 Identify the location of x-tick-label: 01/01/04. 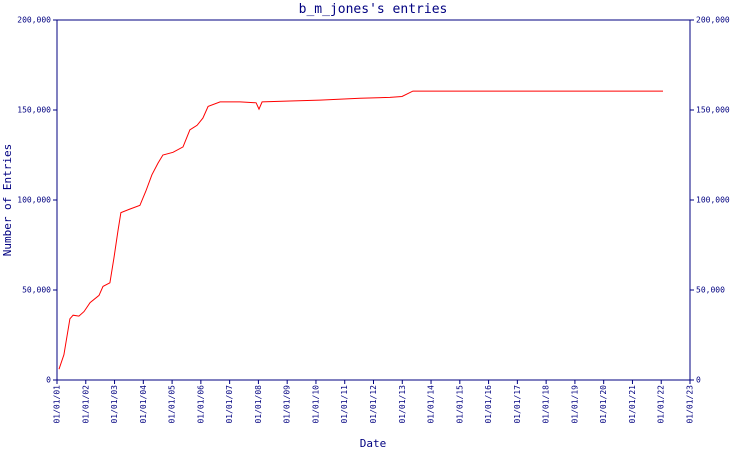
(143, 404).